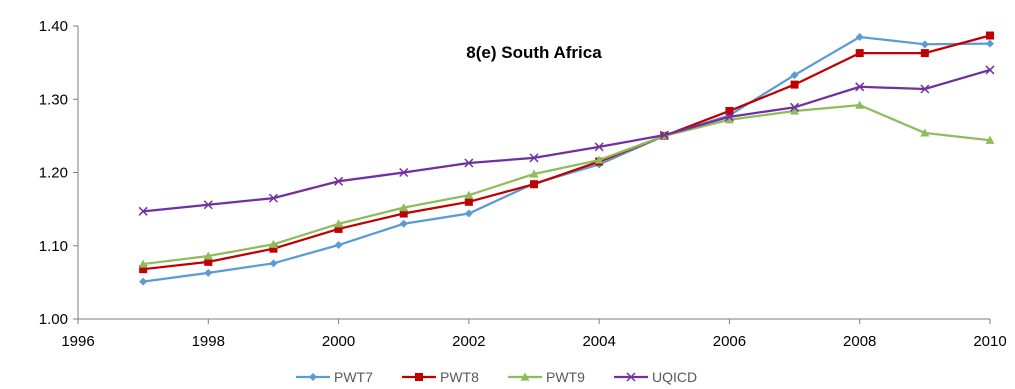  I want to click on legend-label: PWT7, so click(353, 377).